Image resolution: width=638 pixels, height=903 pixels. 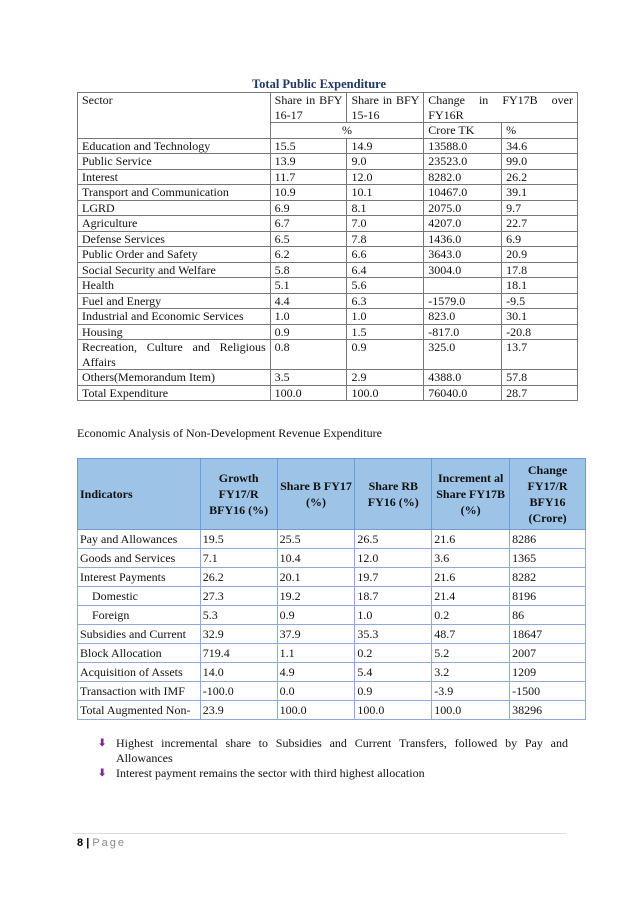 What do you see at coordinates (463, 377) in the screenshot?
I see `value-cell: 4388.0` at bounding box center [463, 377].